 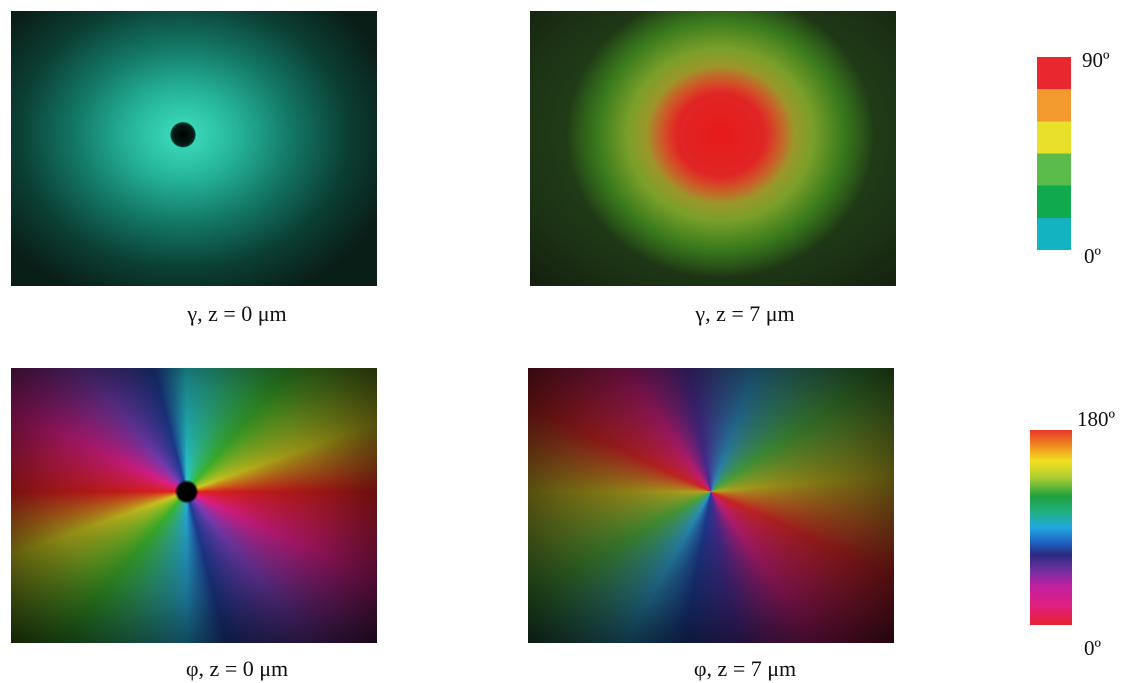 I want to click on caption: γ, z = 7 μm, so click(x=745, y=313).